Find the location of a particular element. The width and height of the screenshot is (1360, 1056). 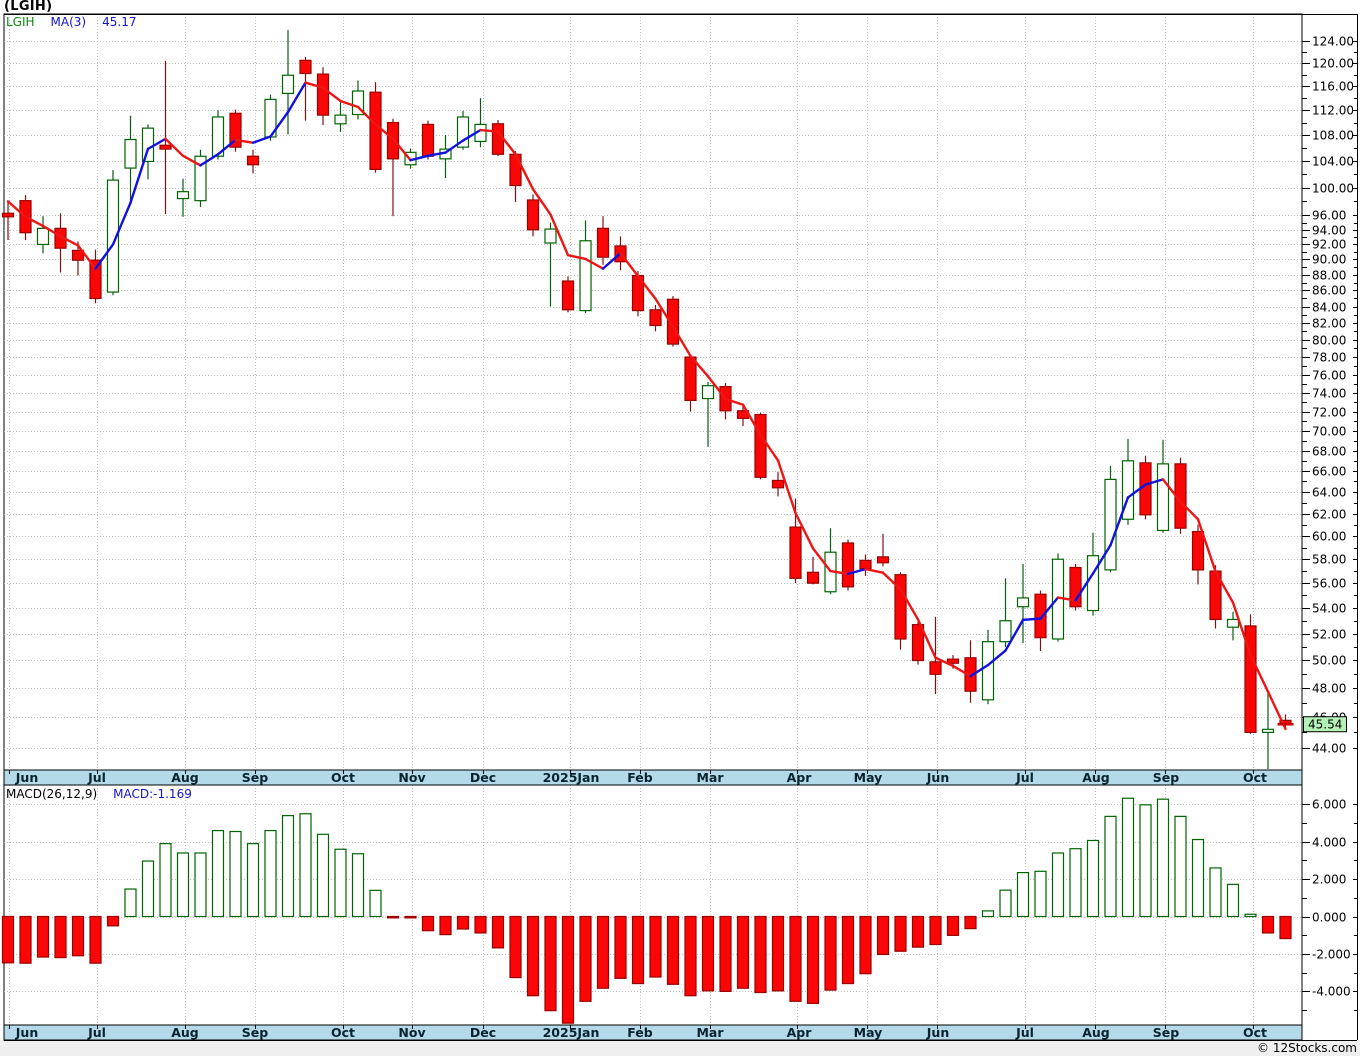

month-label: Nov is located at coordinates (411, 1032).